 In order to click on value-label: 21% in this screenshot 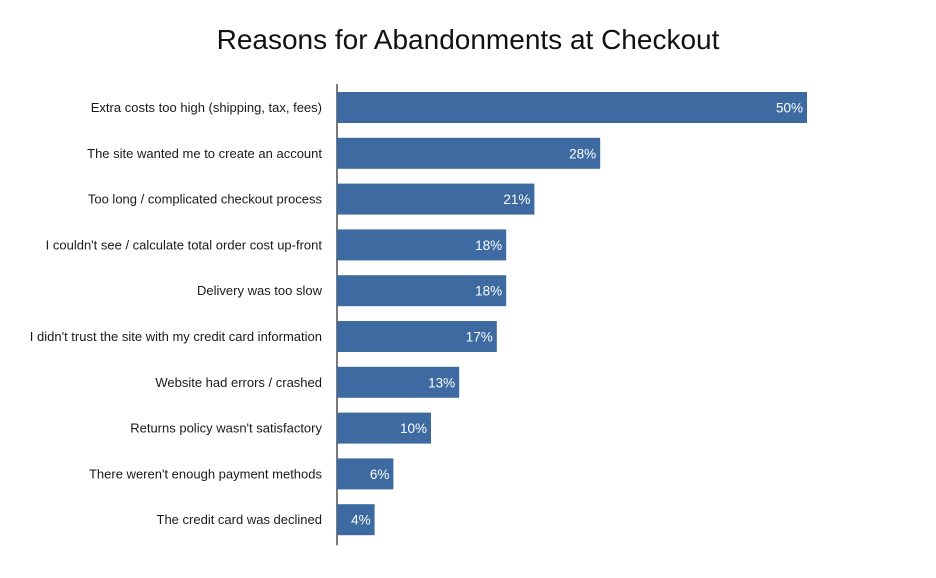, I will do `click(516, 199)`.